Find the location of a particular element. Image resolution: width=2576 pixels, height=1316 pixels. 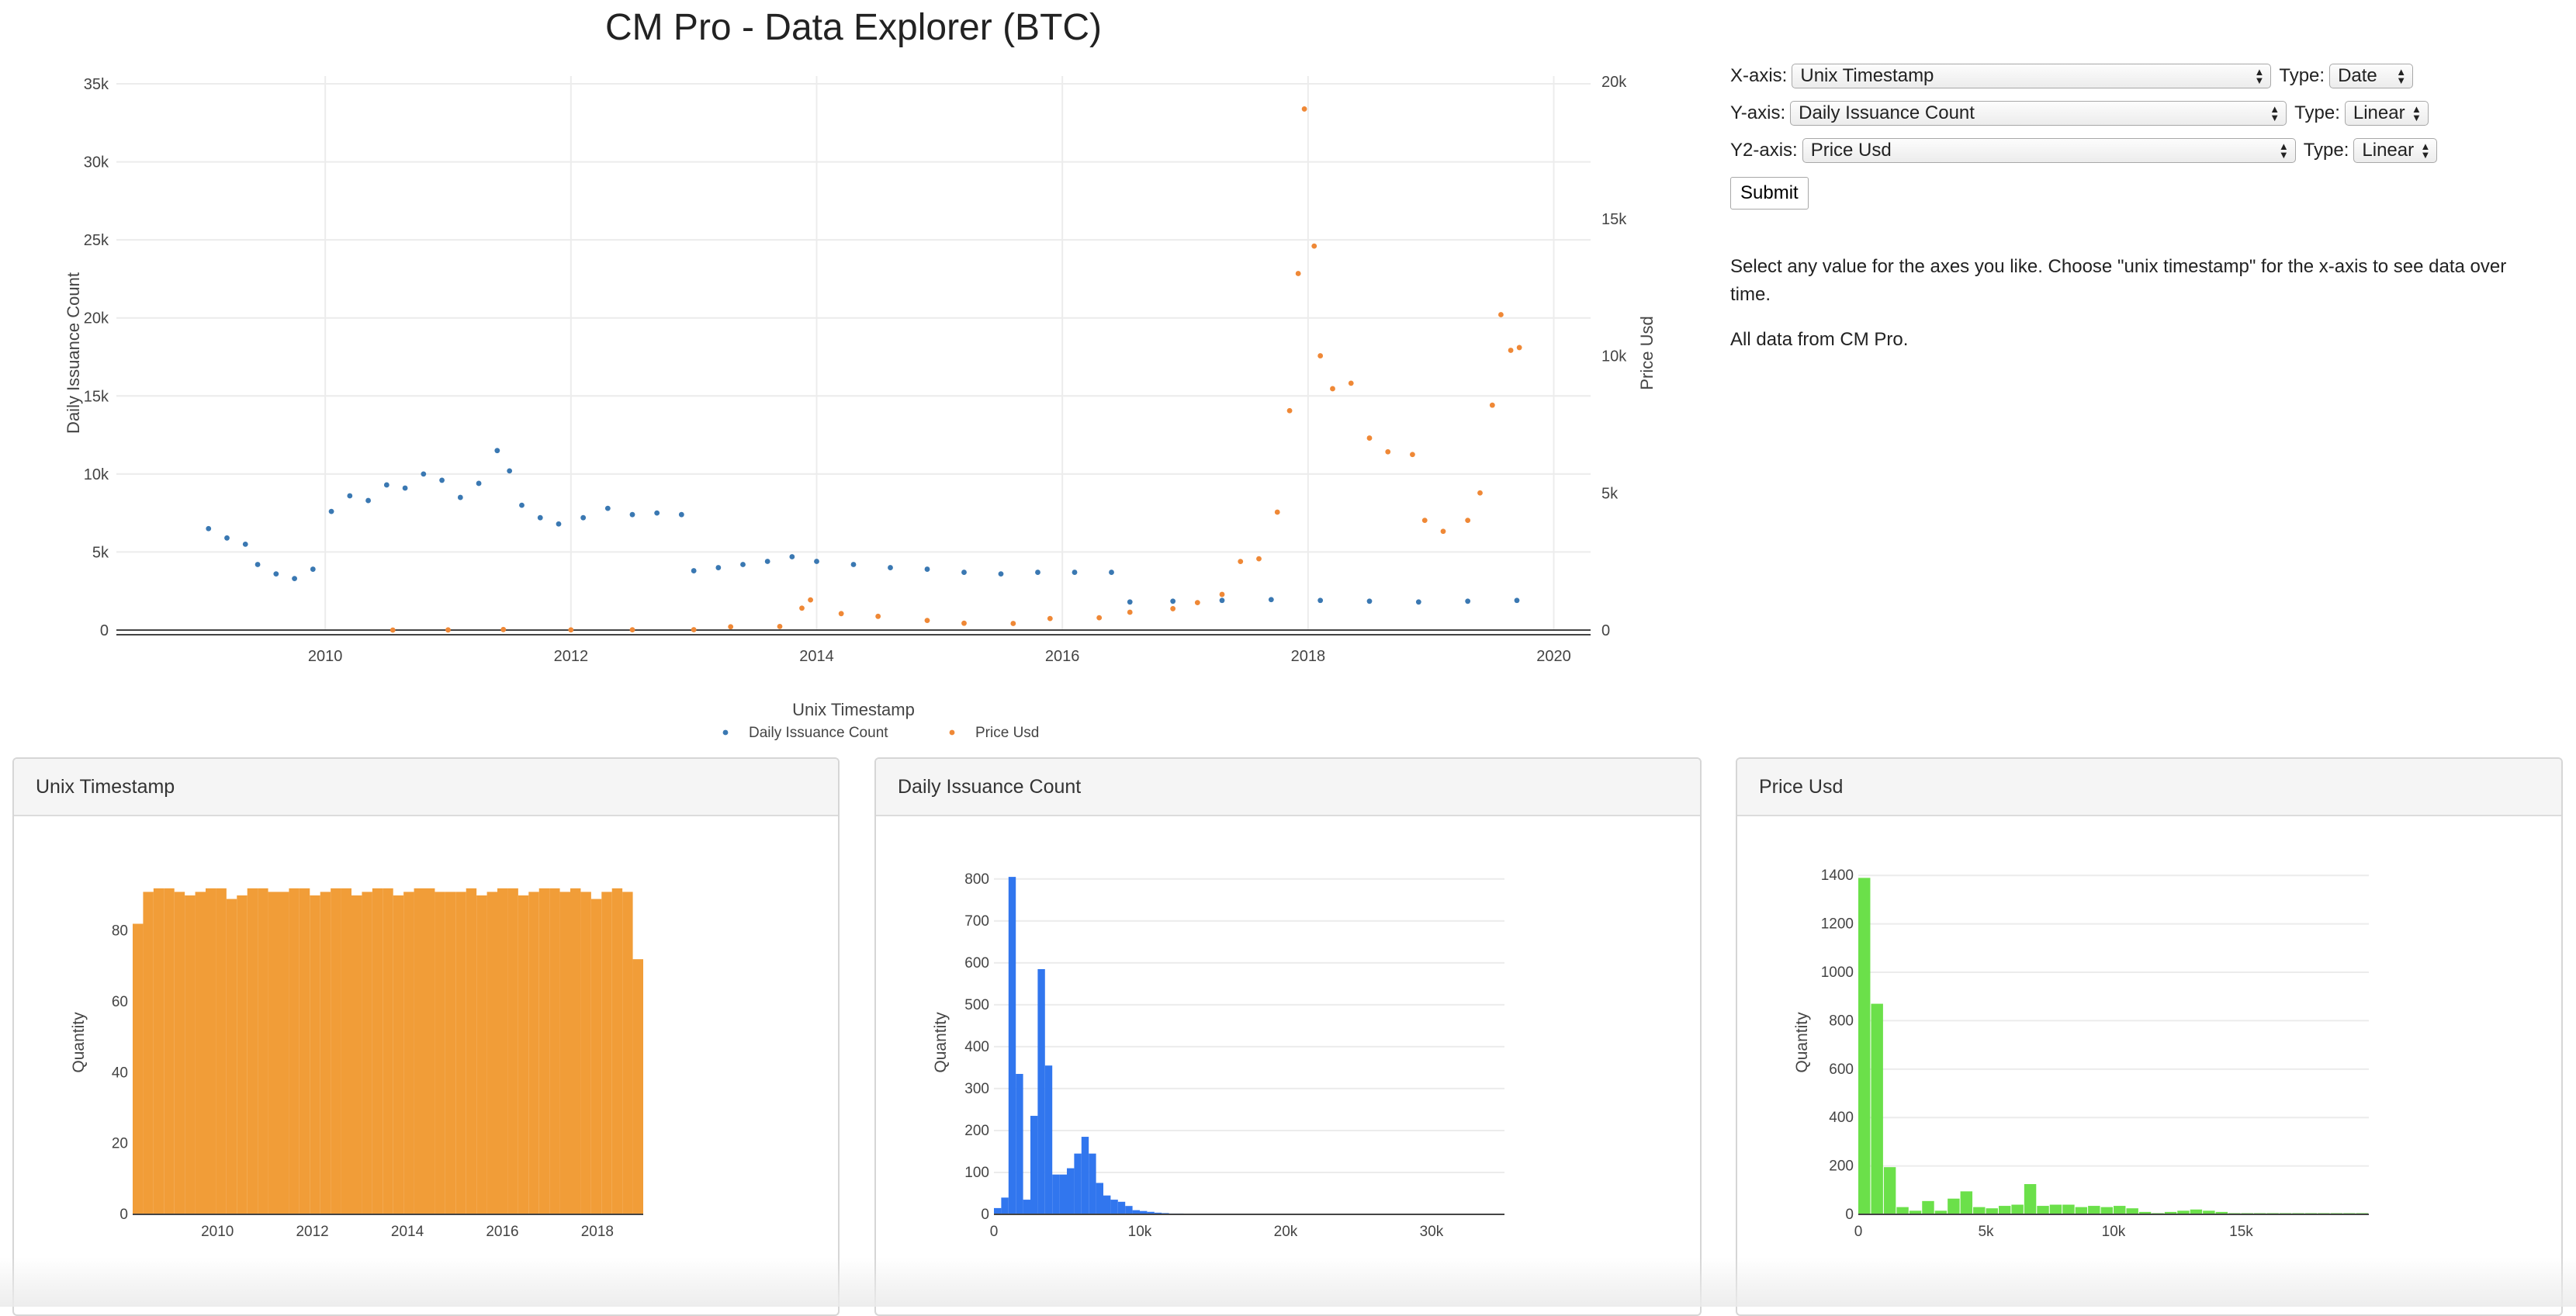

x-tick-label: 2012 is located at coordinates (312, 1232).